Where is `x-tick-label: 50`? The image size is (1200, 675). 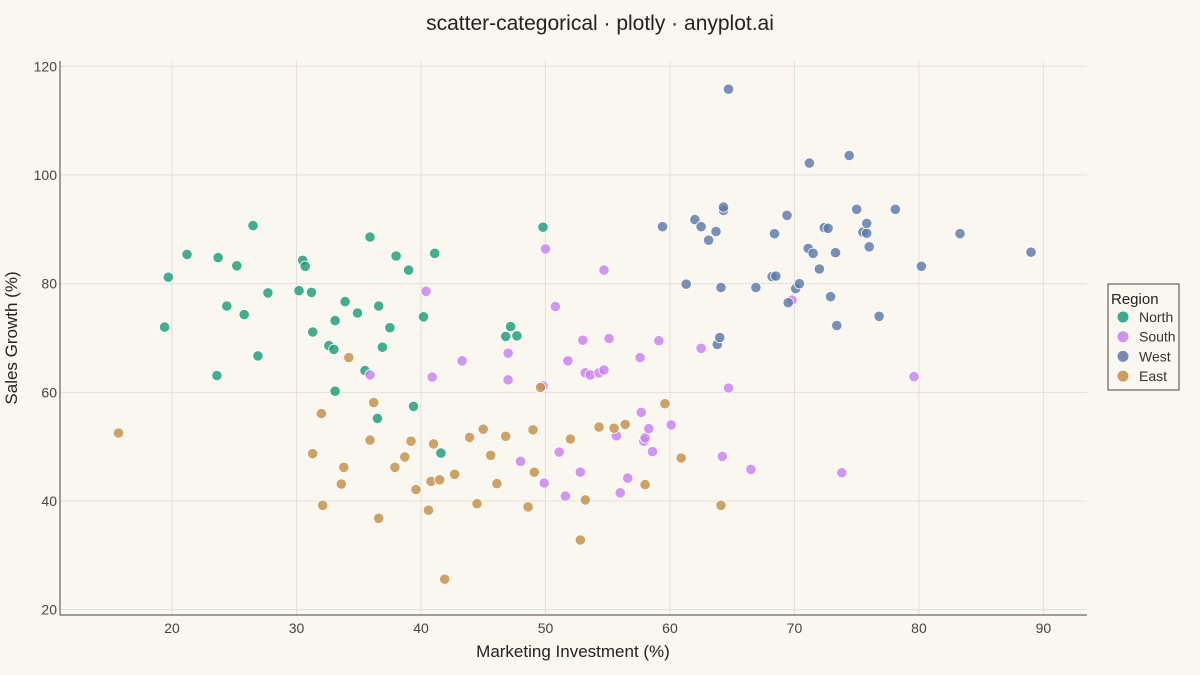
x-tick-label: 50 is located at coordinates (546, 628).